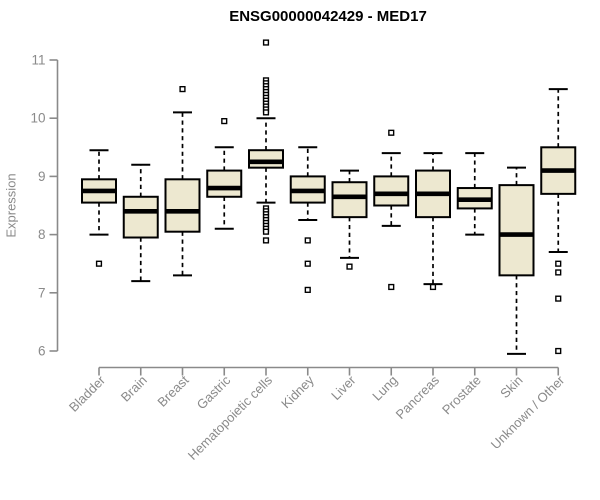 The height and width of the screenshot is (500, 600). I want to click on box-breast, so click(182, 205).